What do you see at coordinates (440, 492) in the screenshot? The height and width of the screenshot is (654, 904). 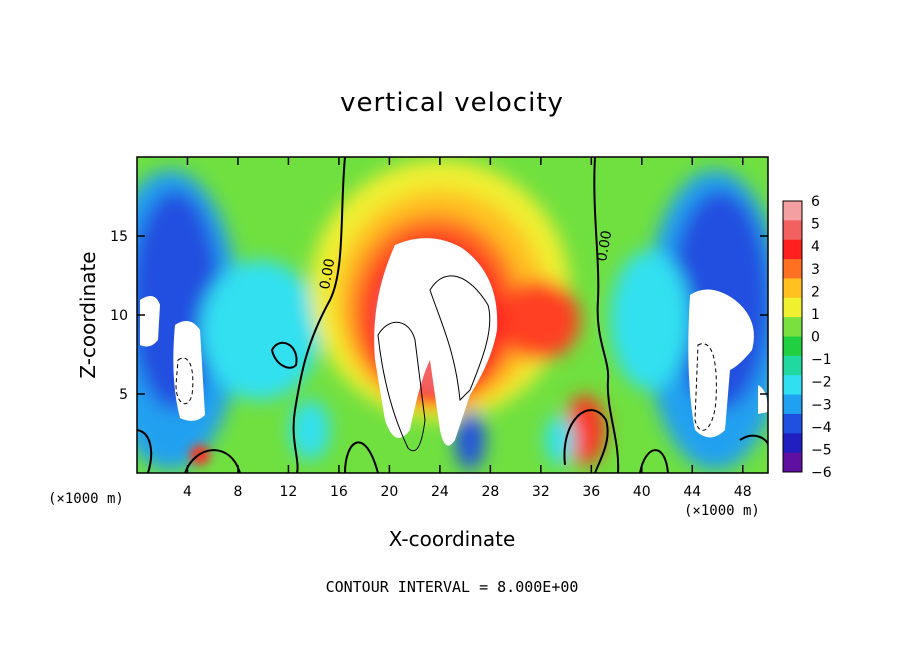 I see `x-tick-label: 24` at bounding box center [440, 492].